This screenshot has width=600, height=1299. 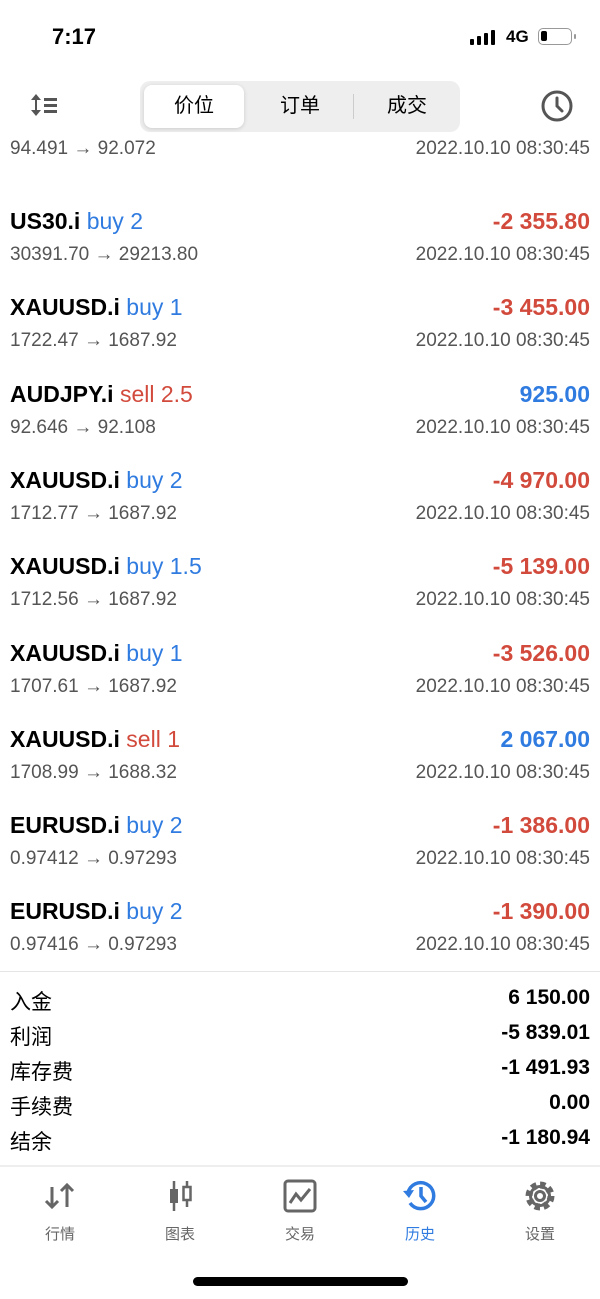 What do you see at coordinates (93, 341) in the screenshot?
I see `deal-prices: 1722.47 → 1687.92` at bounding box center [93, 341].